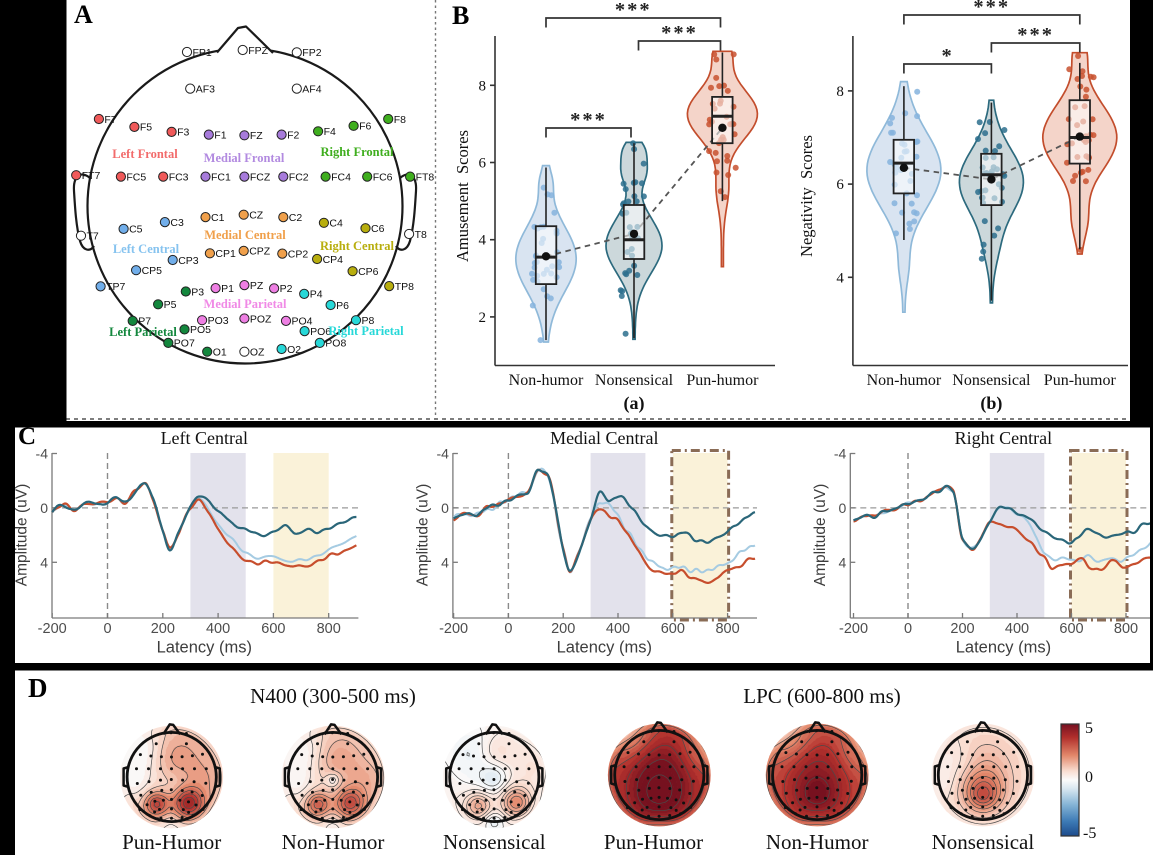 The width and height of the screenshot is (1153, 855). I want to click on svg-text: F1, so click(220, 135).